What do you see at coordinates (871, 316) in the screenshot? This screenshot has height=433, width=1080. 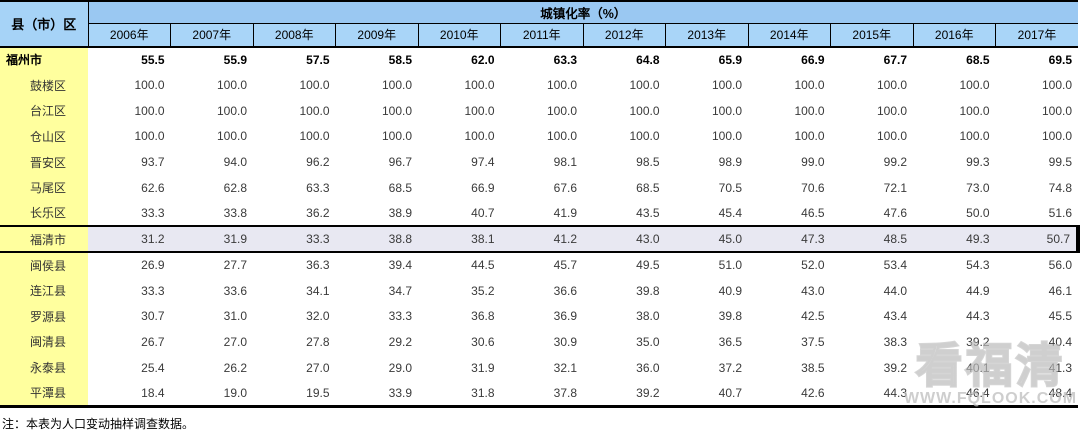 I see `value-cell: 43.4` at bounding box center [871, 316].